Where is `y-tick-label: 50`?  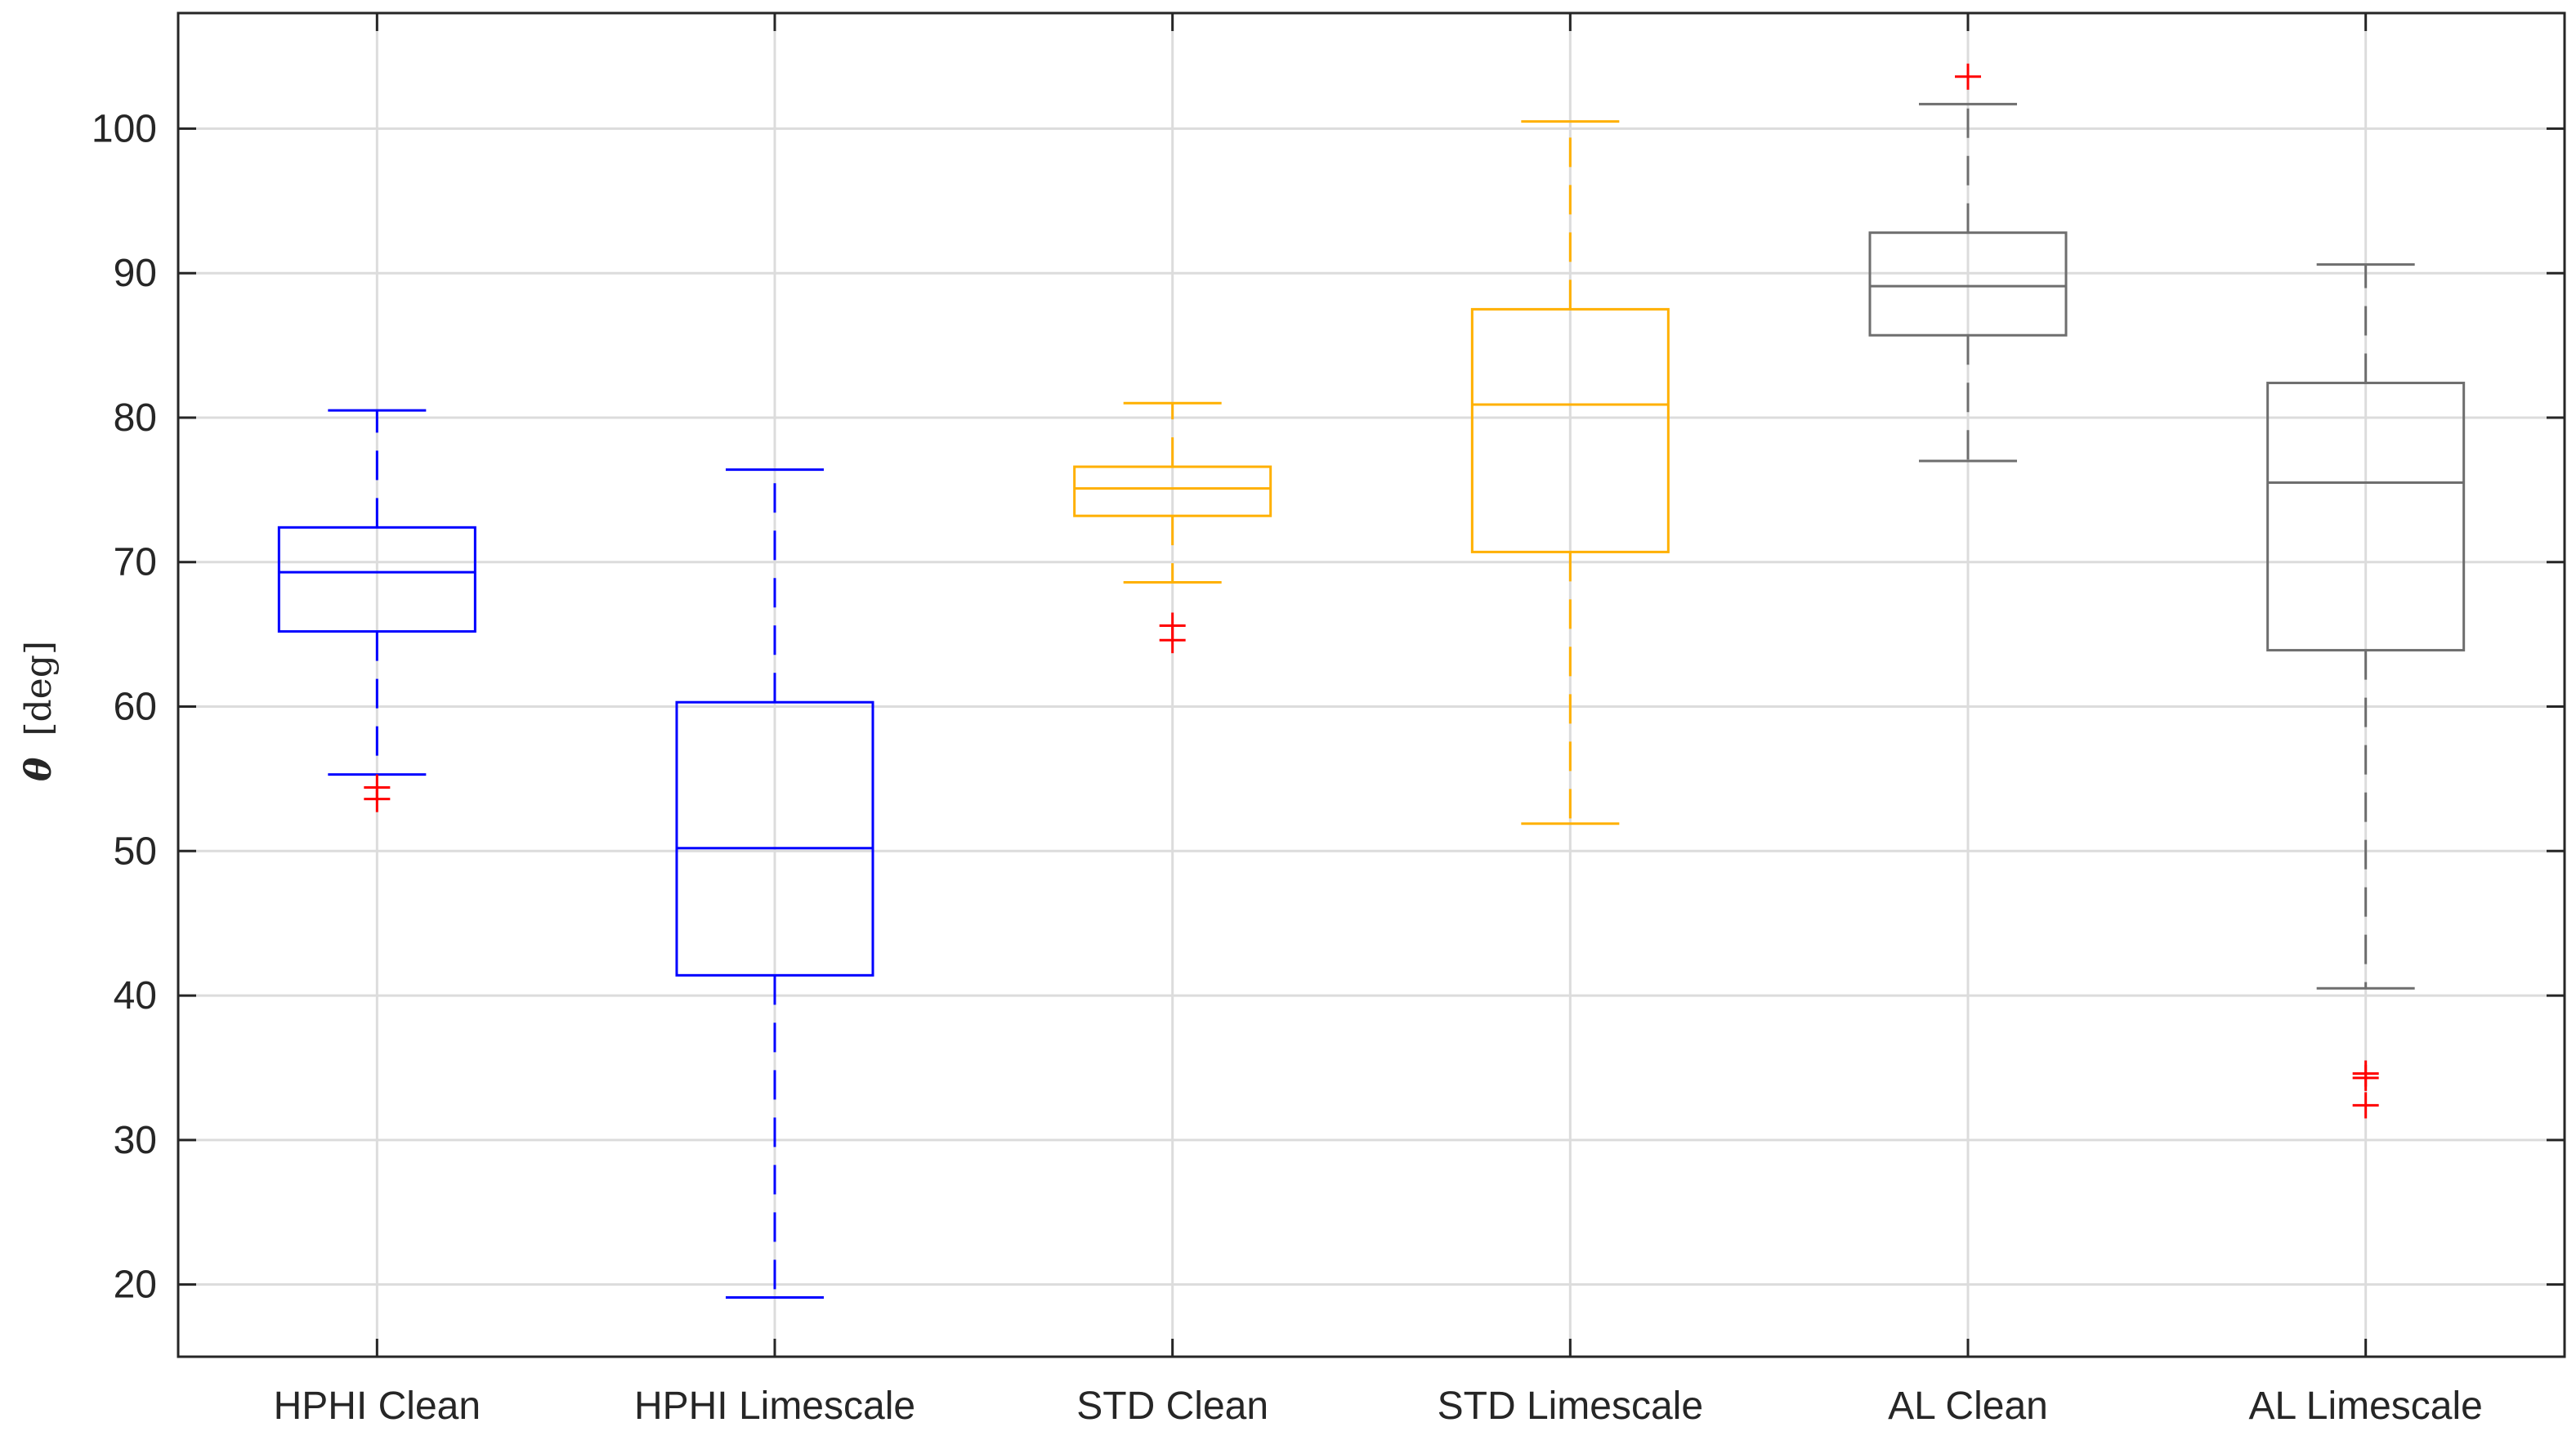 y-tick-label: 50 is located at coordinates (135, 851).